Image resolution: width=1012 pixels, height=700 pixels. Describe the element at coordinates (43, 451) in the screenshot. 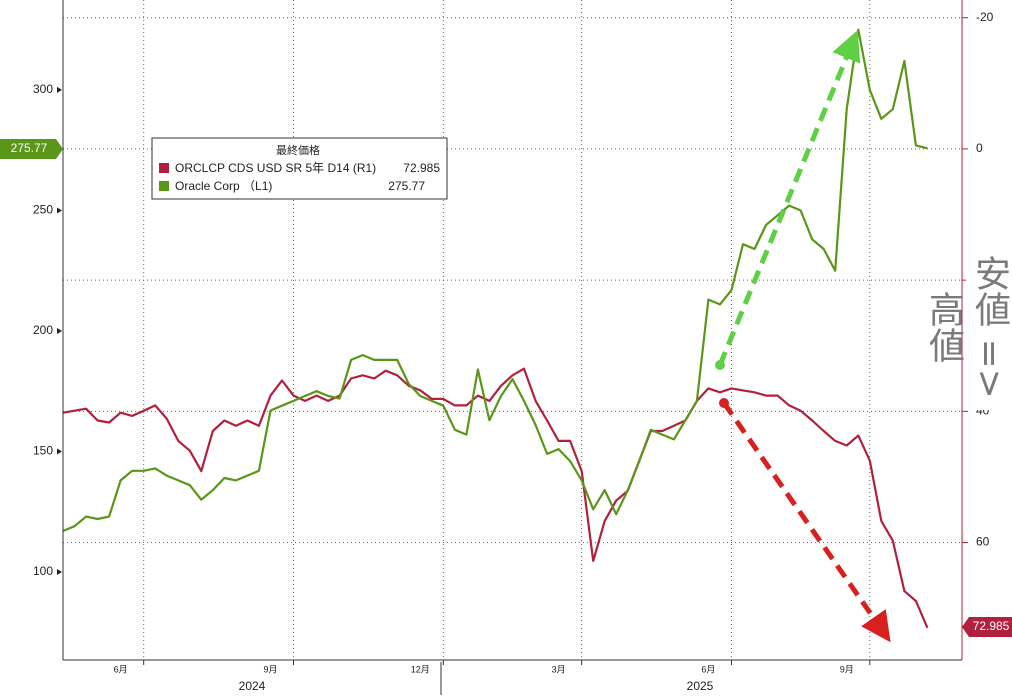

I see `y-tick-label: 150` at that location.